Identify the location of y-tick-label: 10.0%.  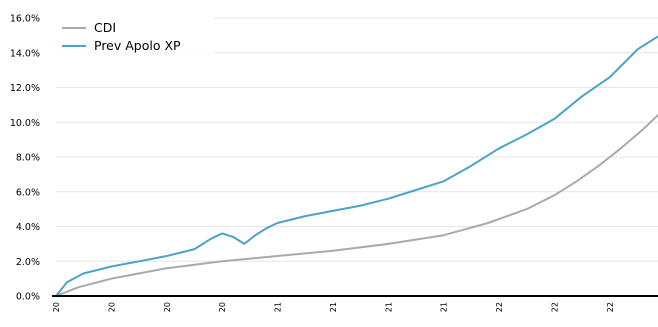
(25, 123).